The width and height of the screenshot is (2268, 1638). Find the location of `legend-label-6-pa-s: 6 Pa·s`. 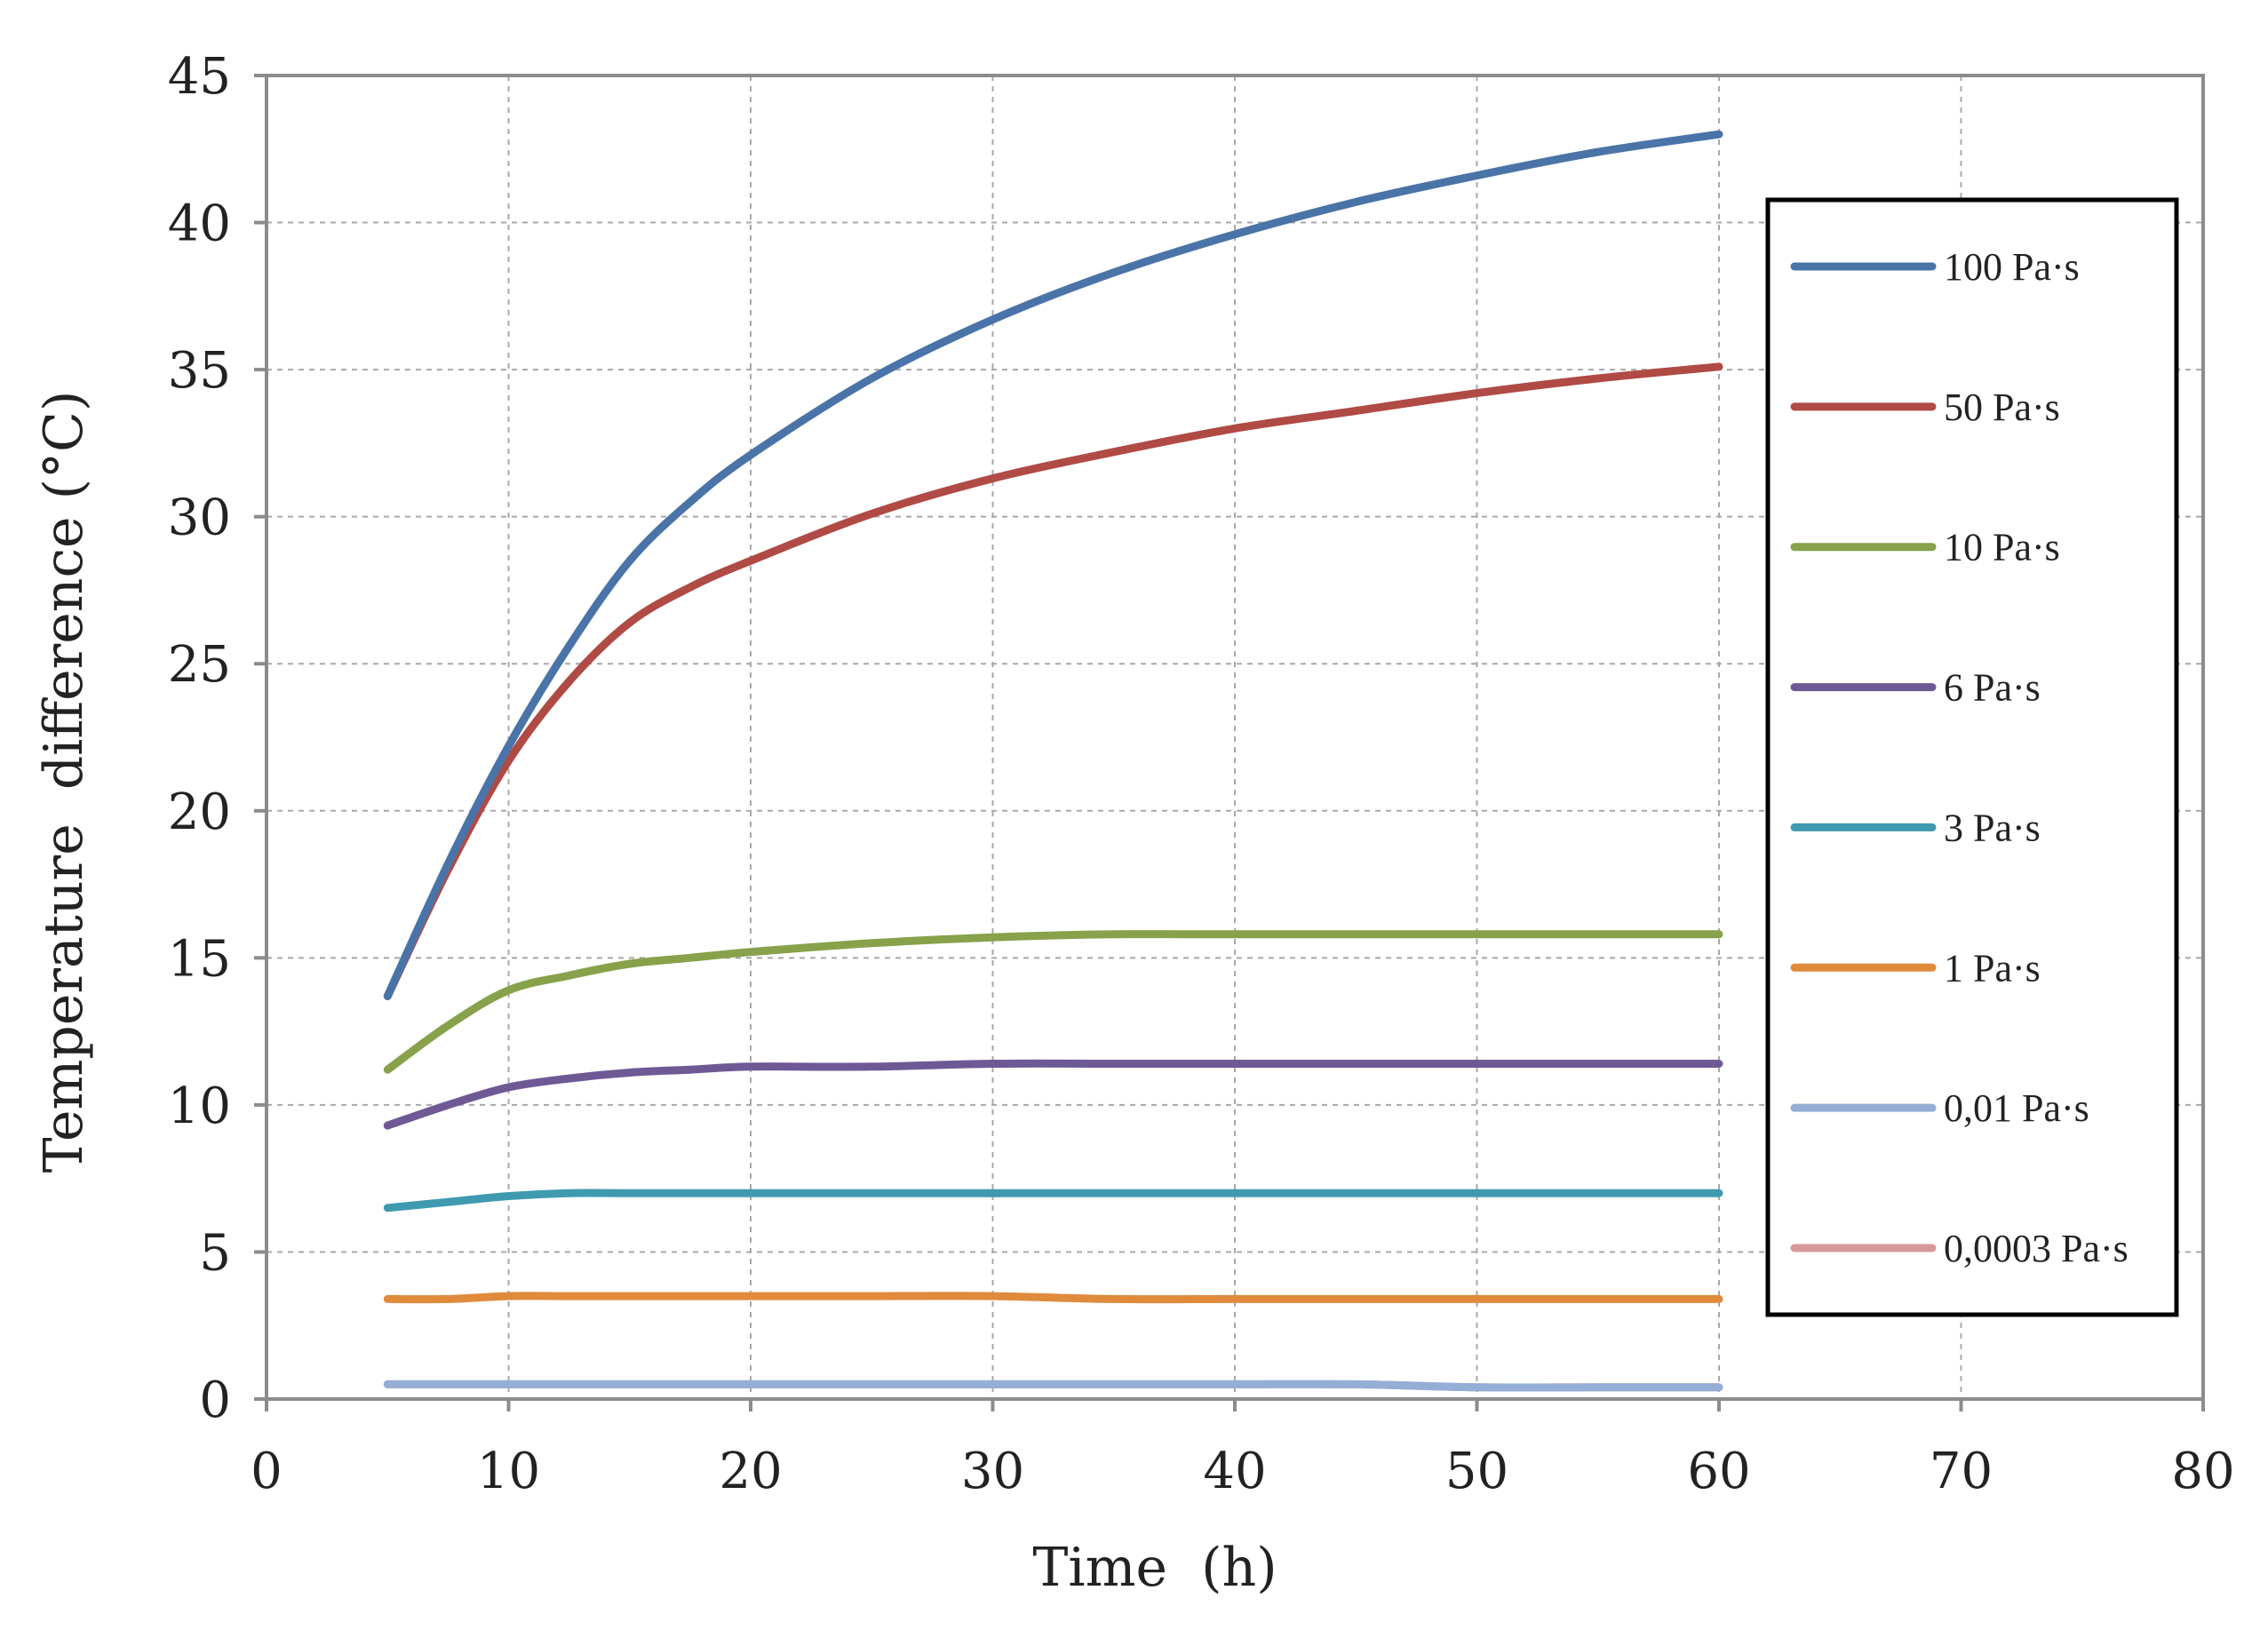

legend-label-6-pa-s: 6 Pa·s is located at coordinates (1992, 688).